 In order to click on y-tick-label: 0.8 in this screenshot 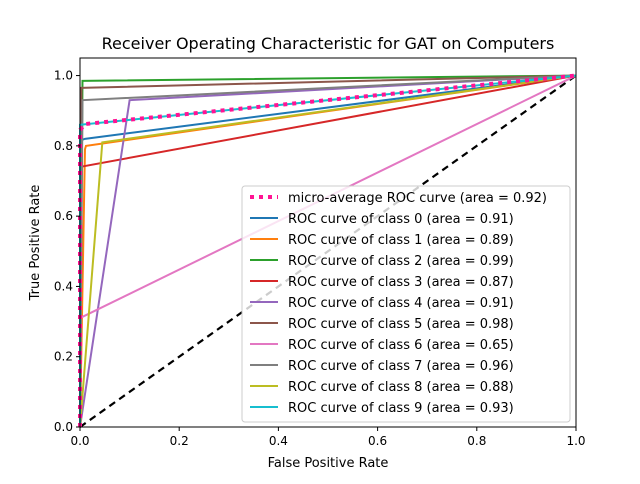, I will do `click(63, 146)`.